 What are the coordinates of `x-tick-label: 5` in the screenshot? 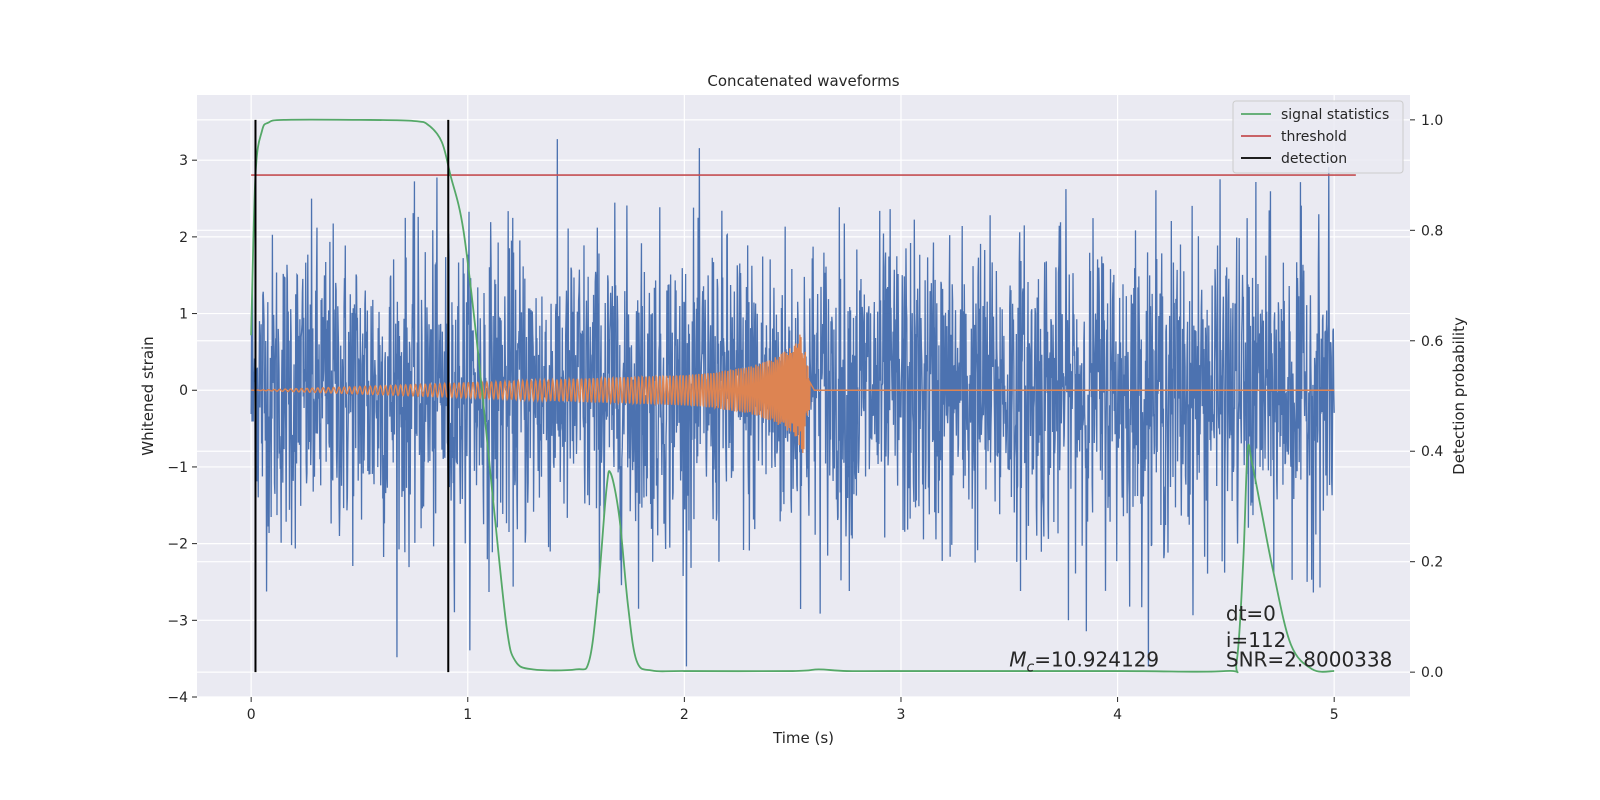 It's located at (1334, 715).